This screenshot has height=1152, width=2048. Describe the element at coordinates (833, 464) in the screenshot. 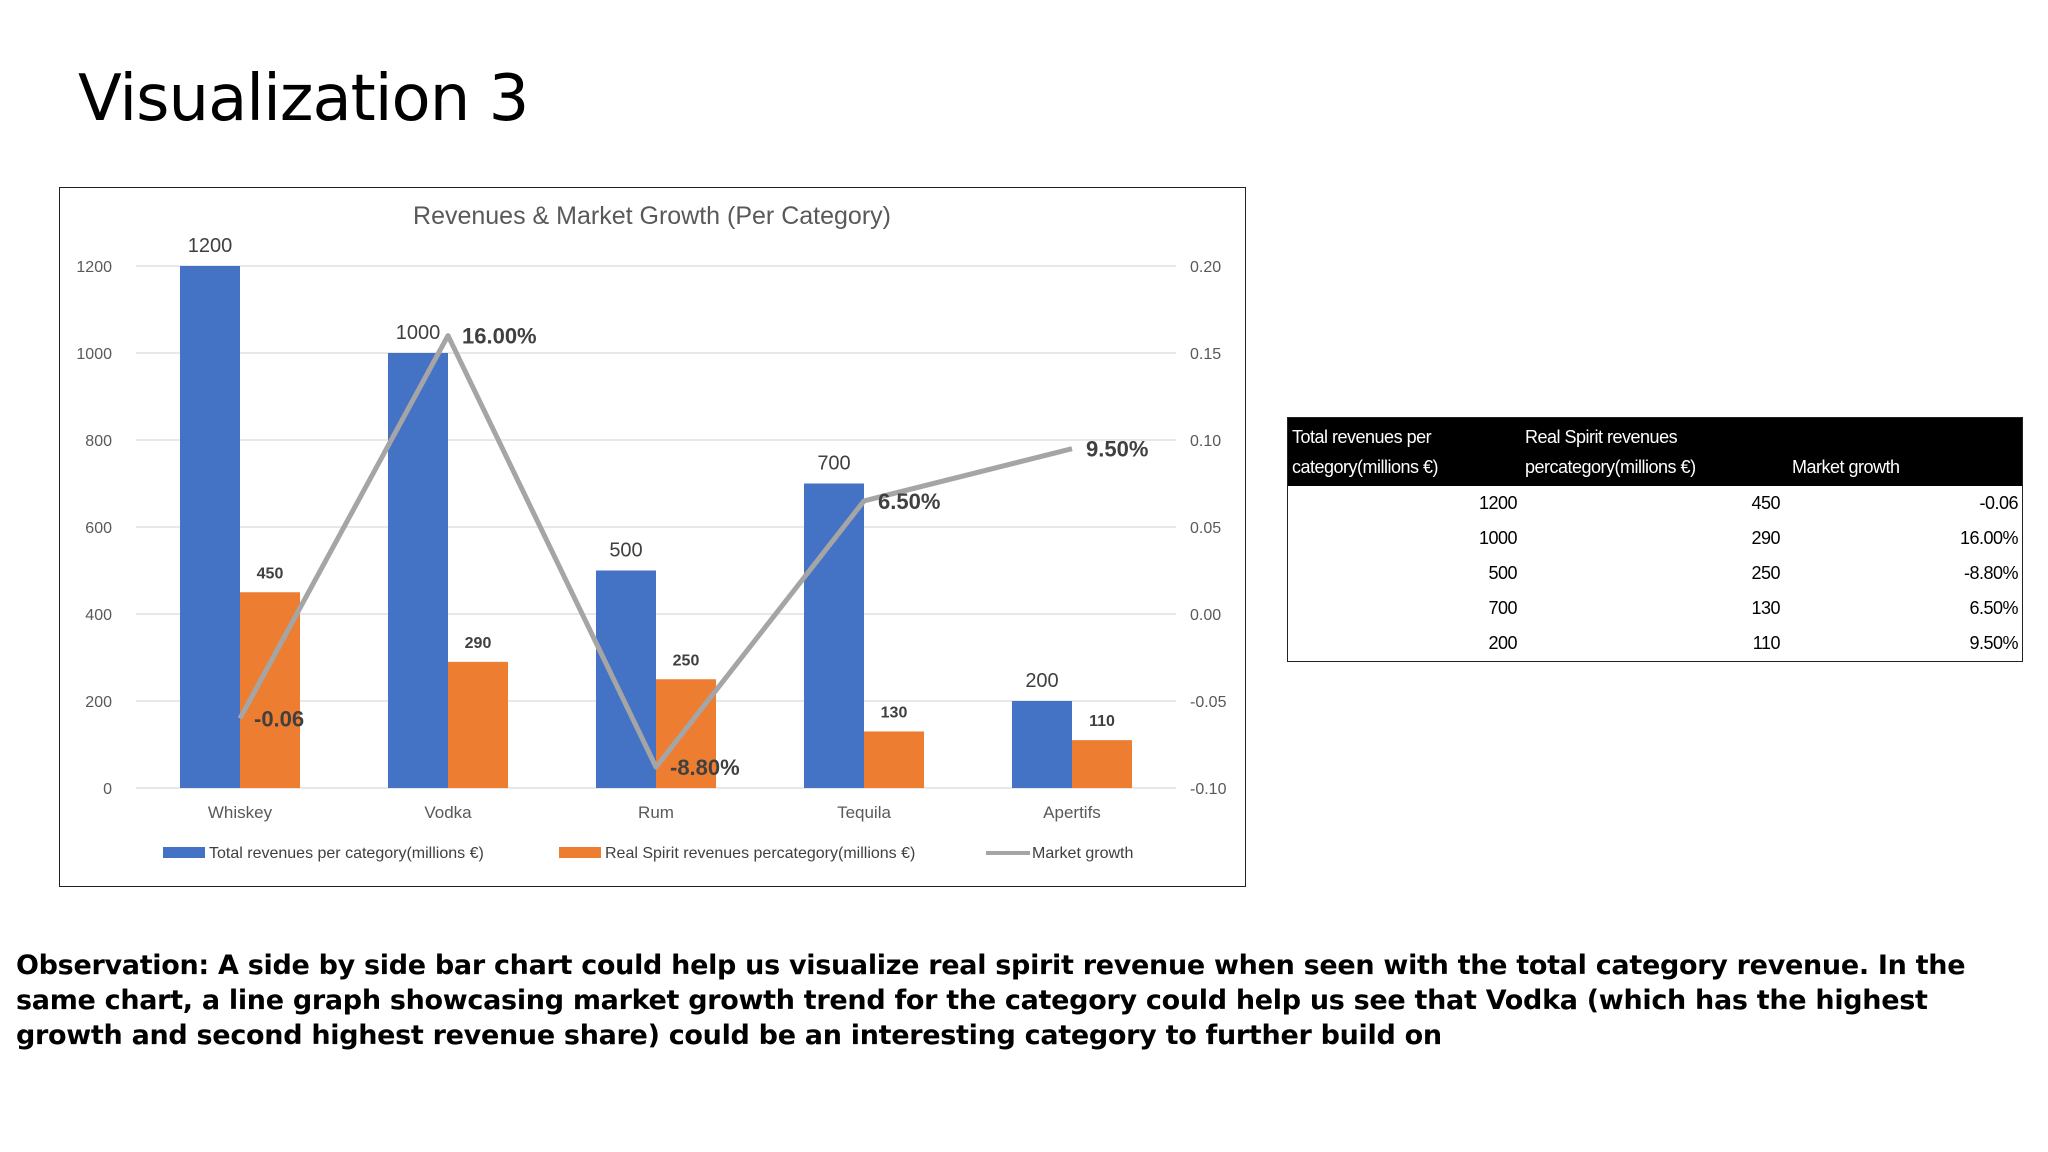

I see `bar-data-label: 700` at that location.